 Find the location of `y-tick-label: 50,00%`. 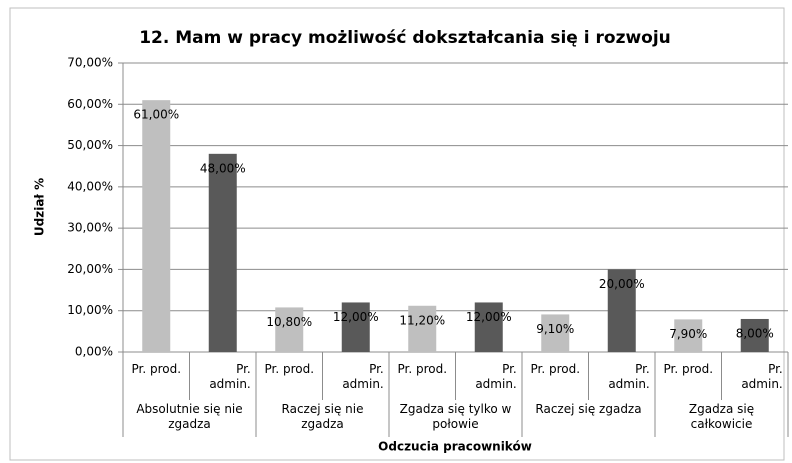

y-tick-label: 50,00% is located at coordinates (90, 145).